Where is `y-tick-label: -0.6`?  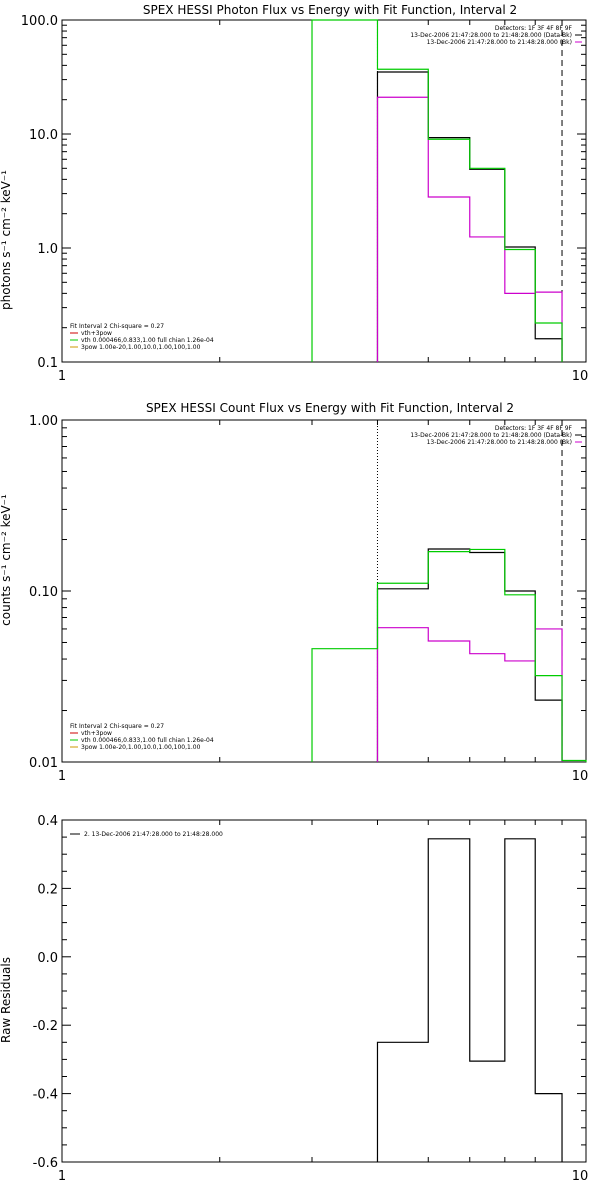
y-tick-label: -0.6 is located at coordinates (45, 1163).